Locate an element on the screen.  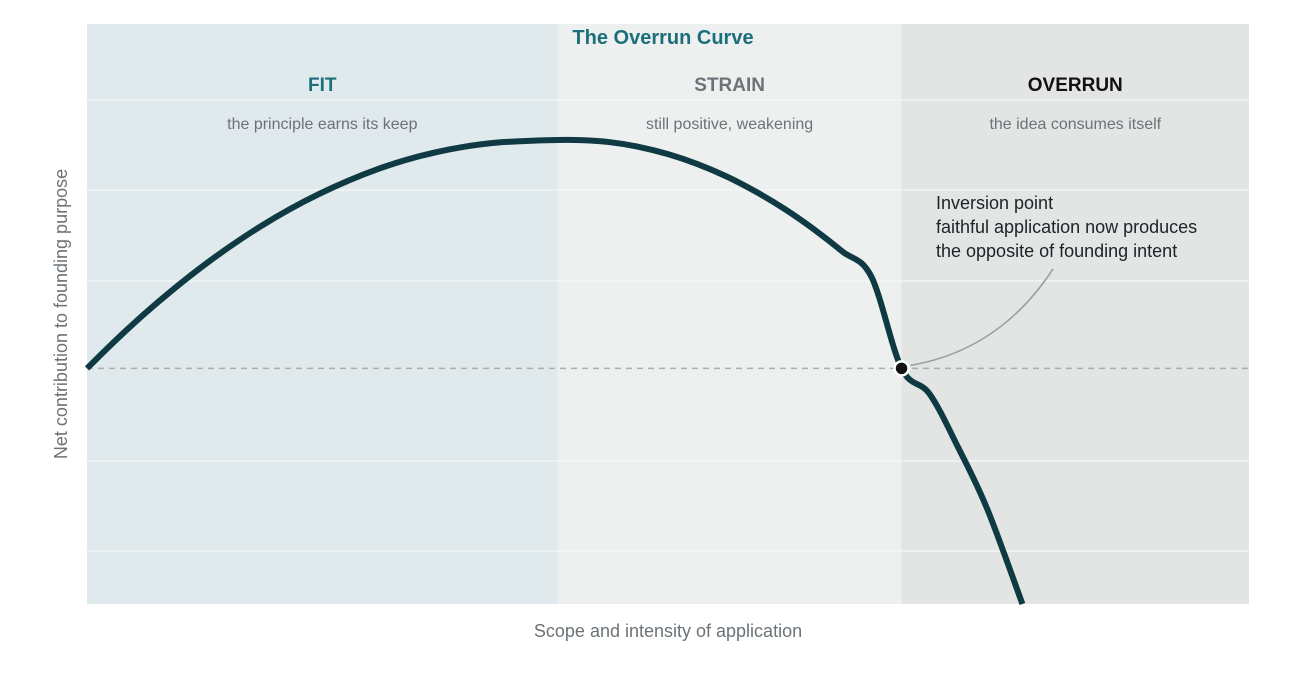
annotation-line-1: Inversion point is located at coordinates (994, 203).